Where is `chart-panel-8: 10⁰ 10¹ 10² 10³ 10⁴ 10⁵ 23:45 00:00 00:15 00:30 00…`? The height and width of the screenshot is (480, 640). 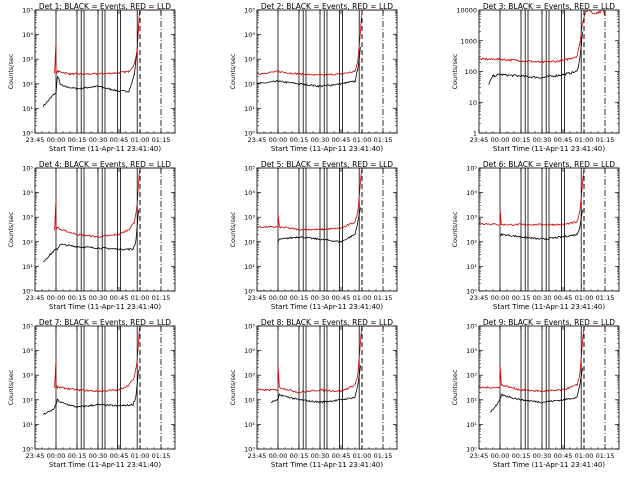
chart-panel-8: 10⁰ 10¹ 10² 10³ 10⁴ 10⁵ 23:45 00:00 00:15 00:30 00… is located at coordinates (313, 393).